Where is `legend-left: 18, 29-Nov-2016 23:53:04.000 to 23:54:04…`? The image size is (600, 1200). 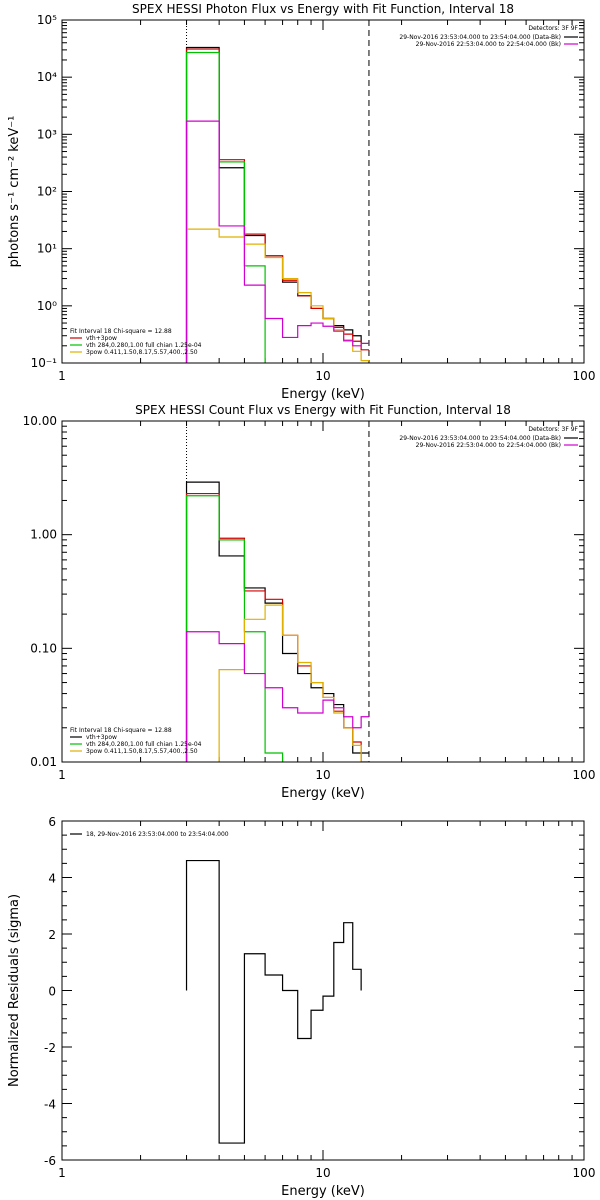
legend-left: 18, 29-Nov-2016 23:53:04.000 to 23:54:04… is located at coordinates (149, 834).